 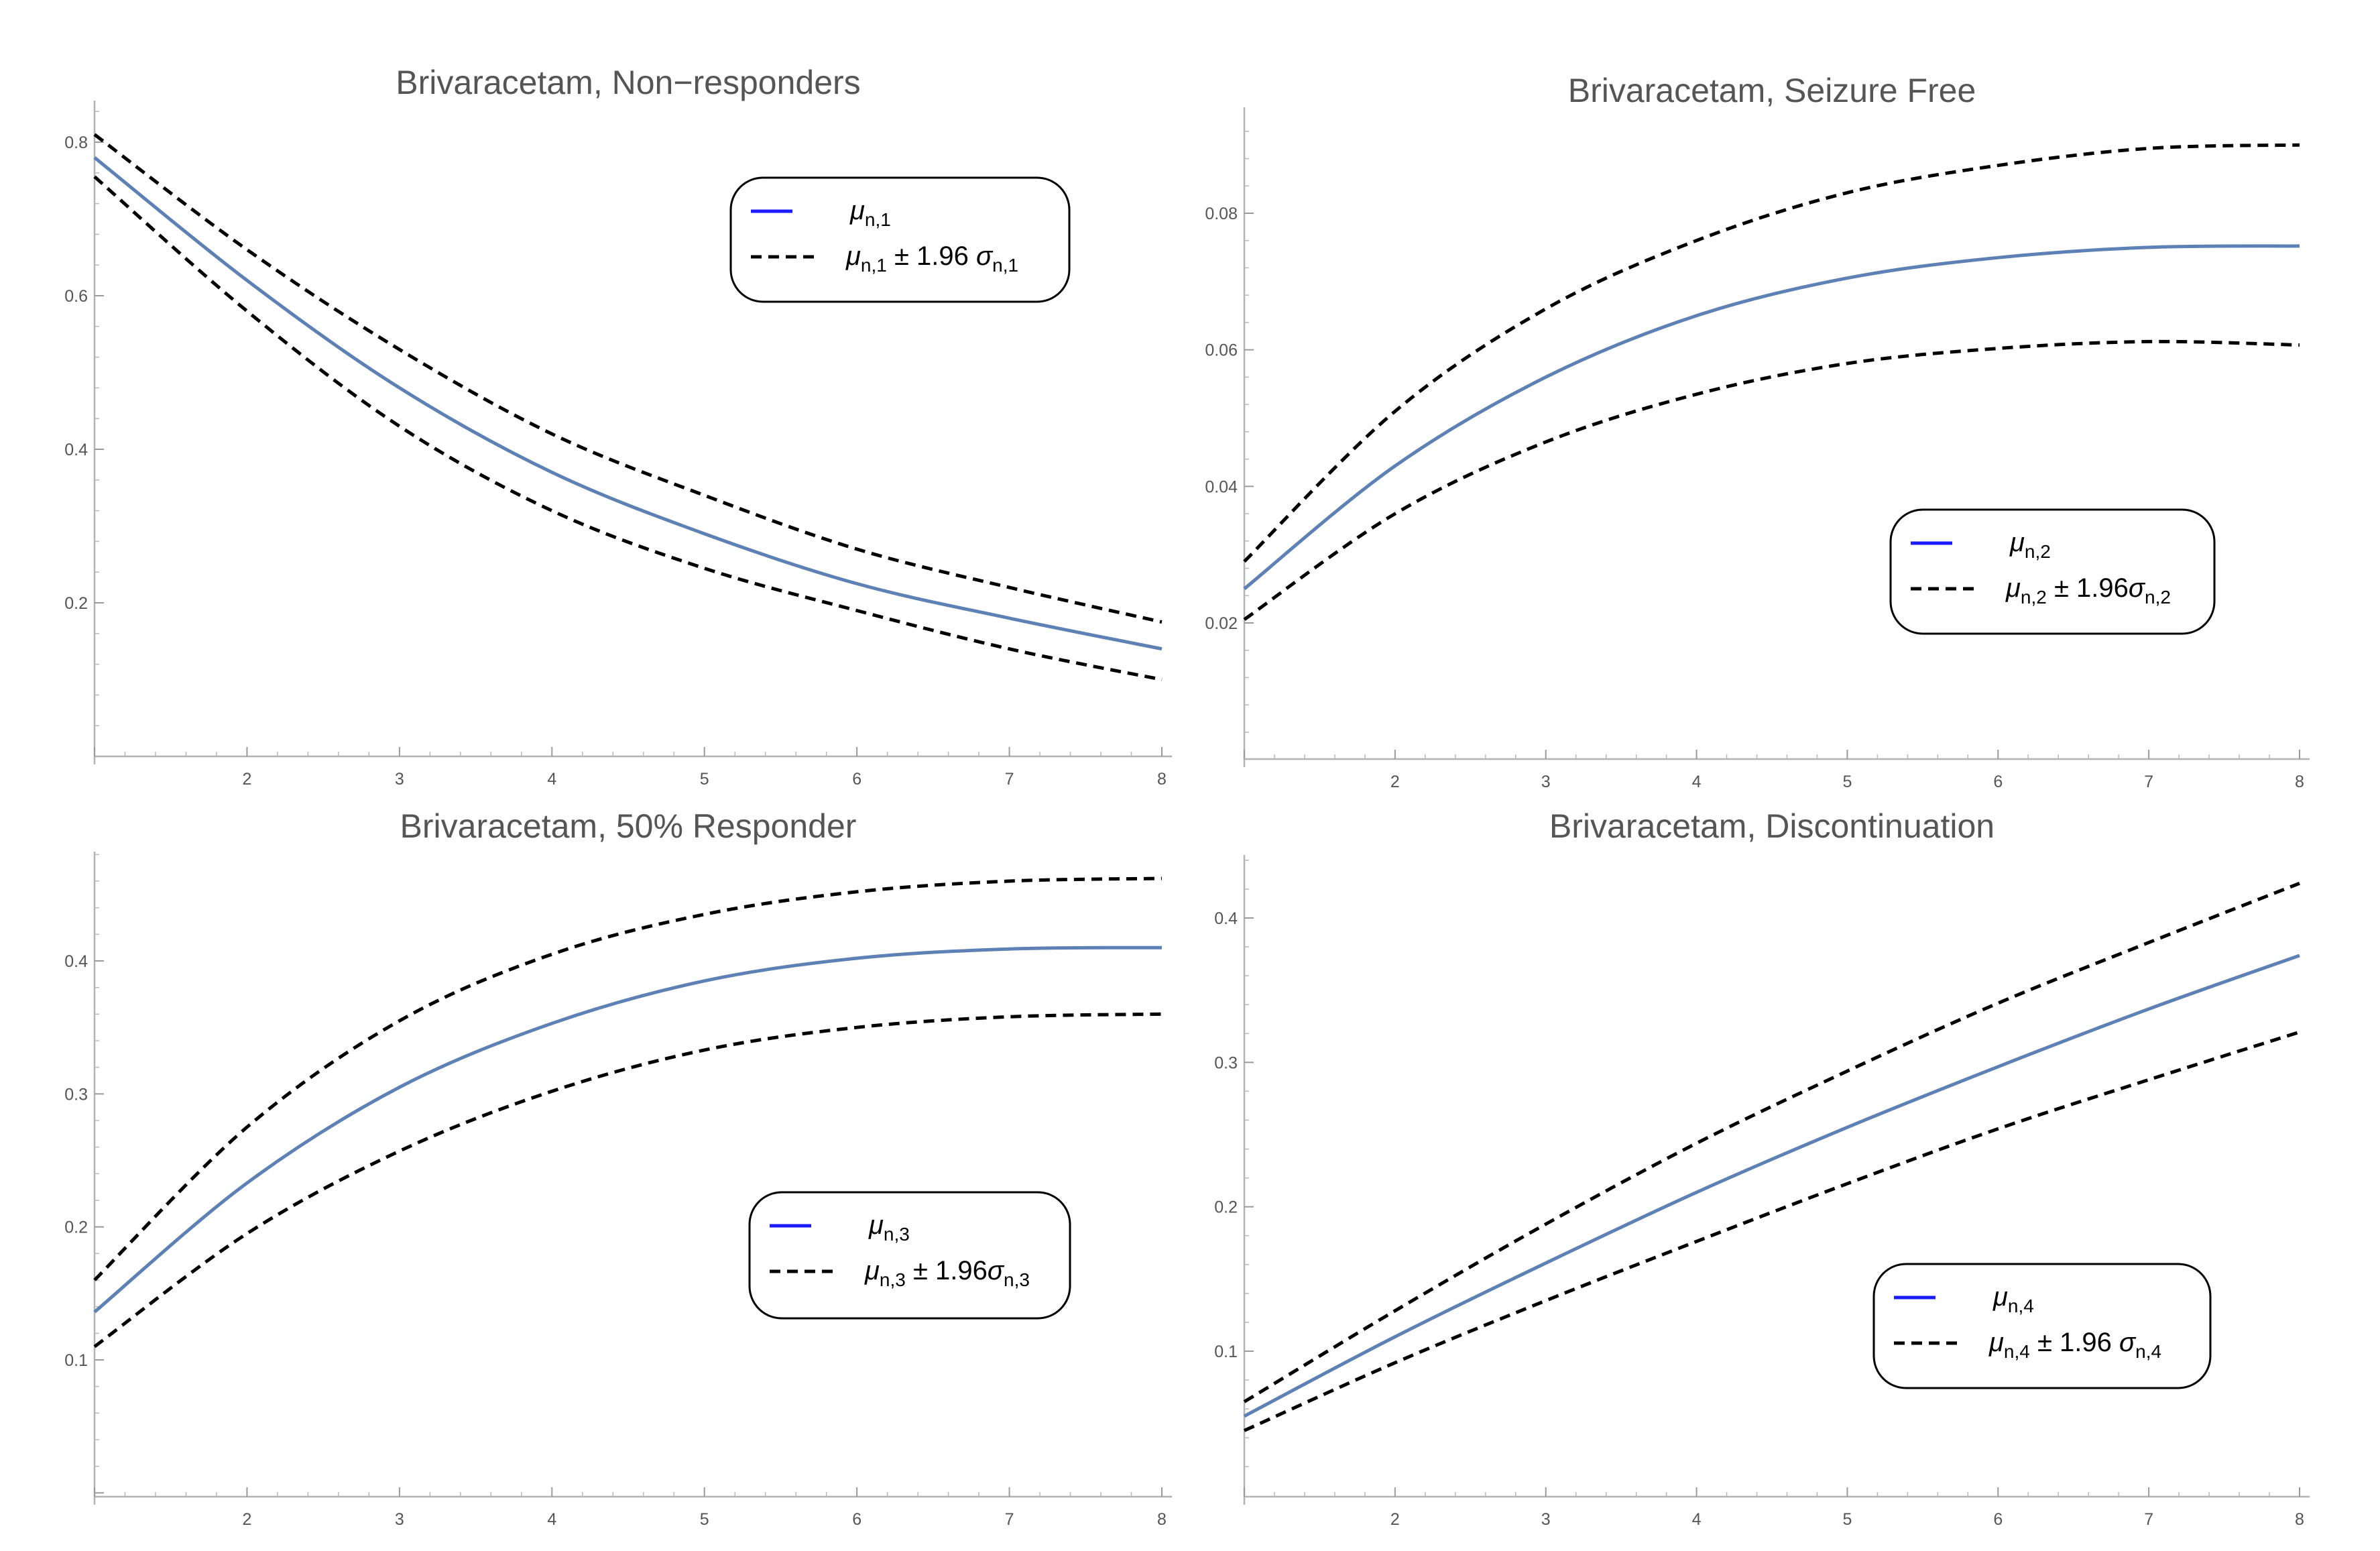 I want to click on y-tick-label: 0.06, so click(x=1221, y=350).